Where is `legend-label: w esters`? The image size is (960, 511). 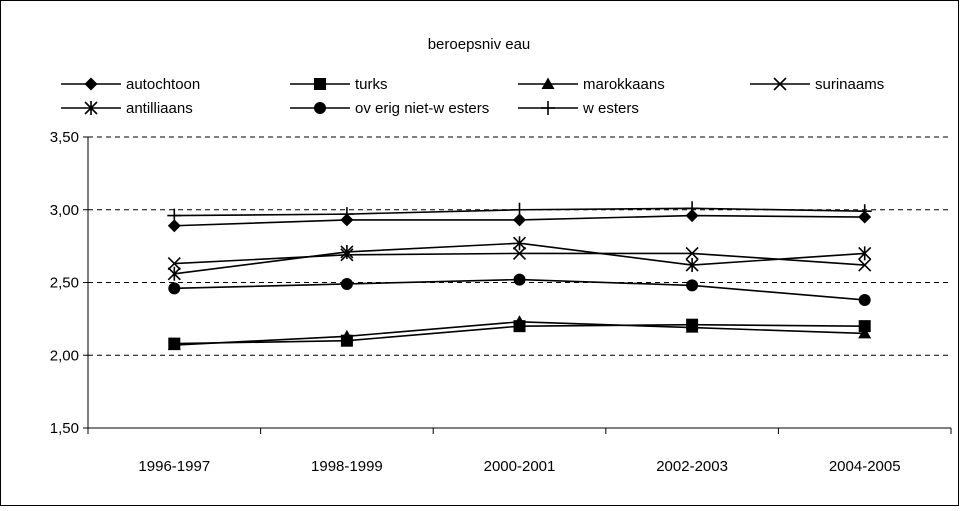 legend-label: w esters is located at coordinates (610, 108).